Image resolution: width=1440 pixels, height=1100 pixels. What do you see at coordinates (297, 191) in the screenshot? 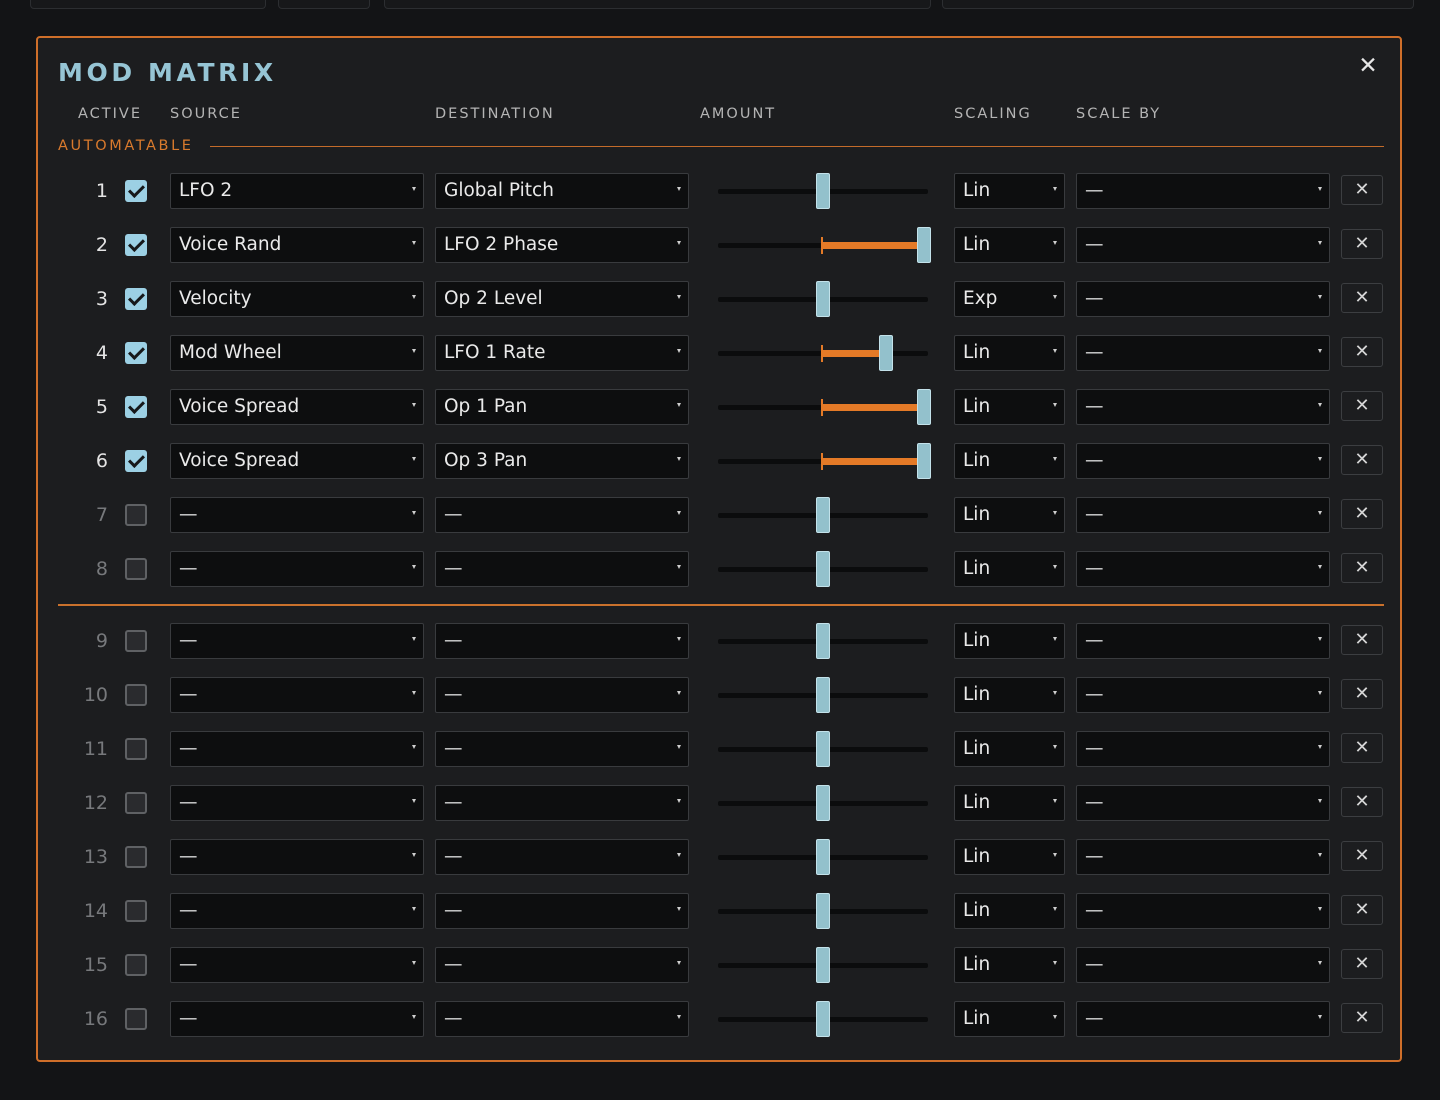
I see `source-dropdown: LFO 2` at bounding box center [297, 191].